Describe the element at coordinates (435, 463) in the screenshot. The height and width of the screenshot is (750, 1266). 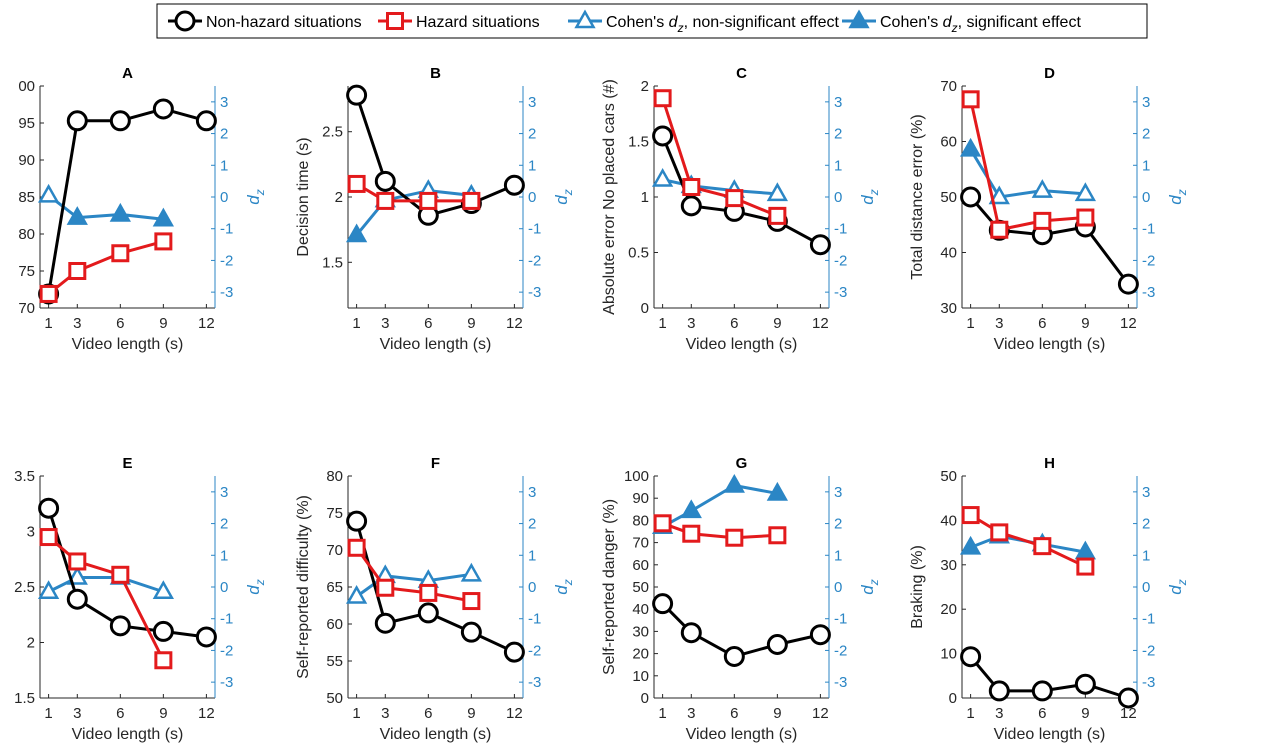
I see `panel-title: F` at that location.